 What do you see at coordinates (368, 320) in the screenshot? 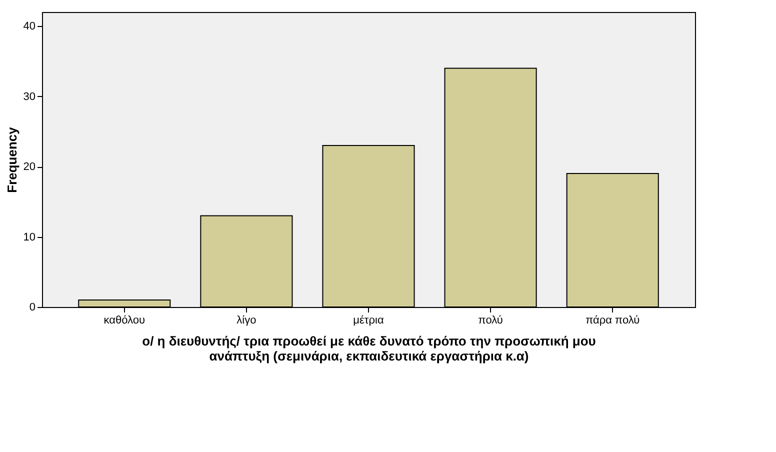
I see `x-tick-label: μέτρια` at bounding box center [368, 320].